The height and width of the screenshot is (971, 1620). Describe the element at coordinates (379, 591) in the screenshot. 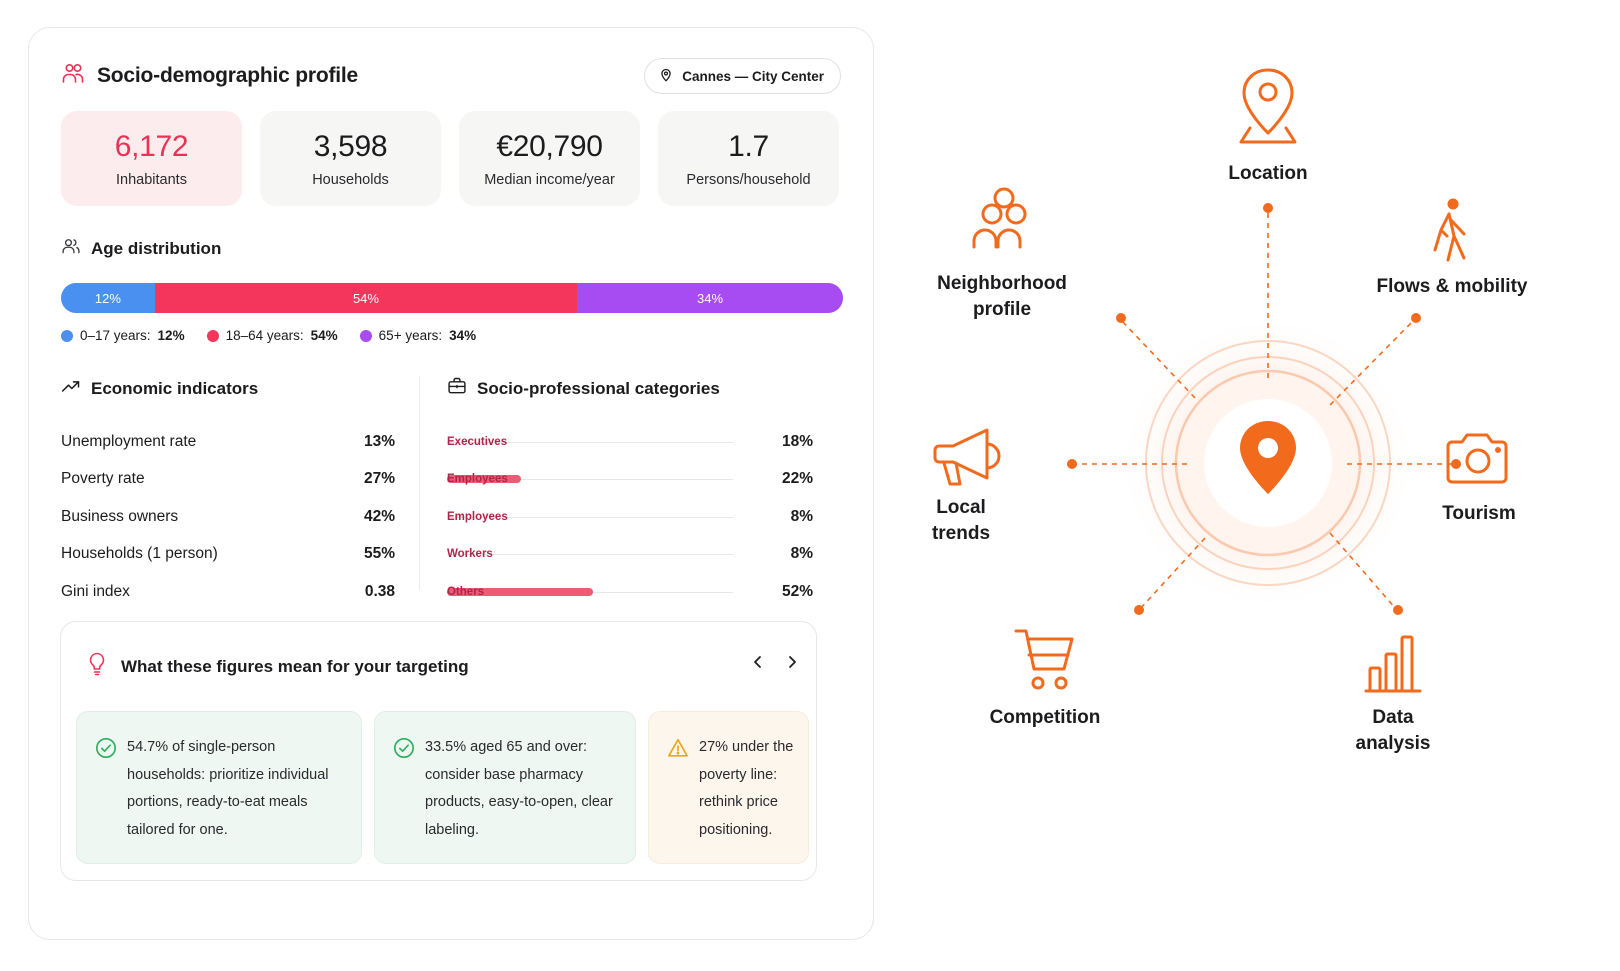

I see `indicator-value: 0.38` at that location.